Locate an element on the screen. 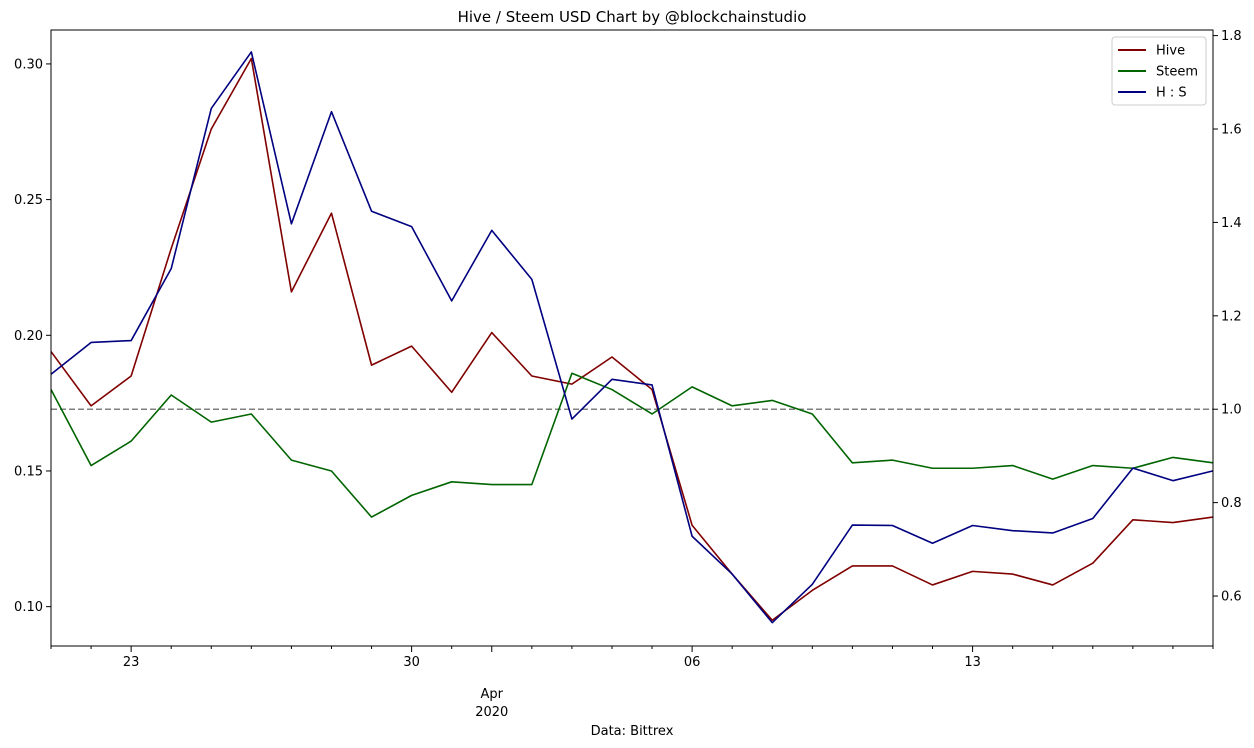  y-right-tick-label-5: 1.6 is located at coordinates (1231, 130).